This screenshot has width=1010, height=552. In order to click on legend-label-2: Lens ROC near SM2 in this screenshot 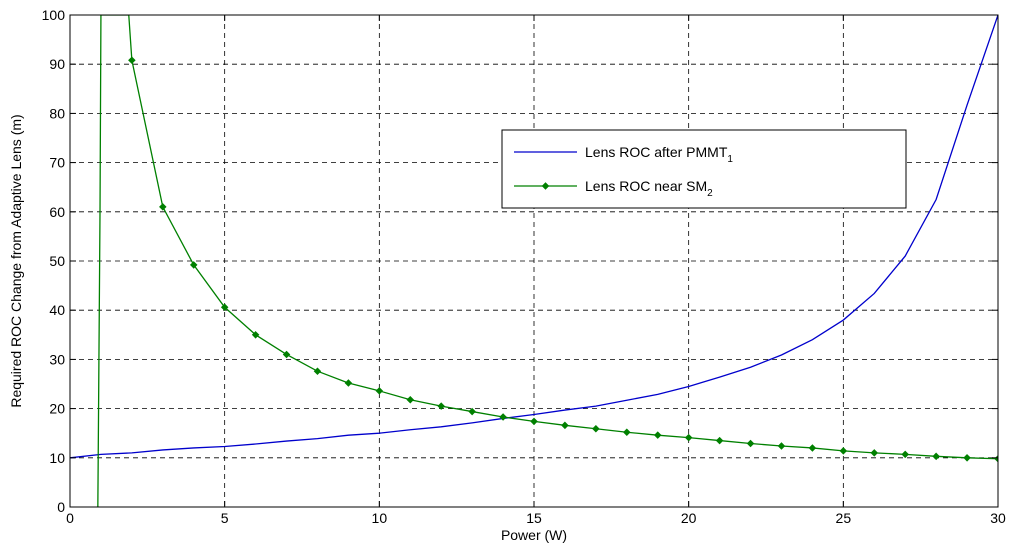, I will do `click(649, 188)`.